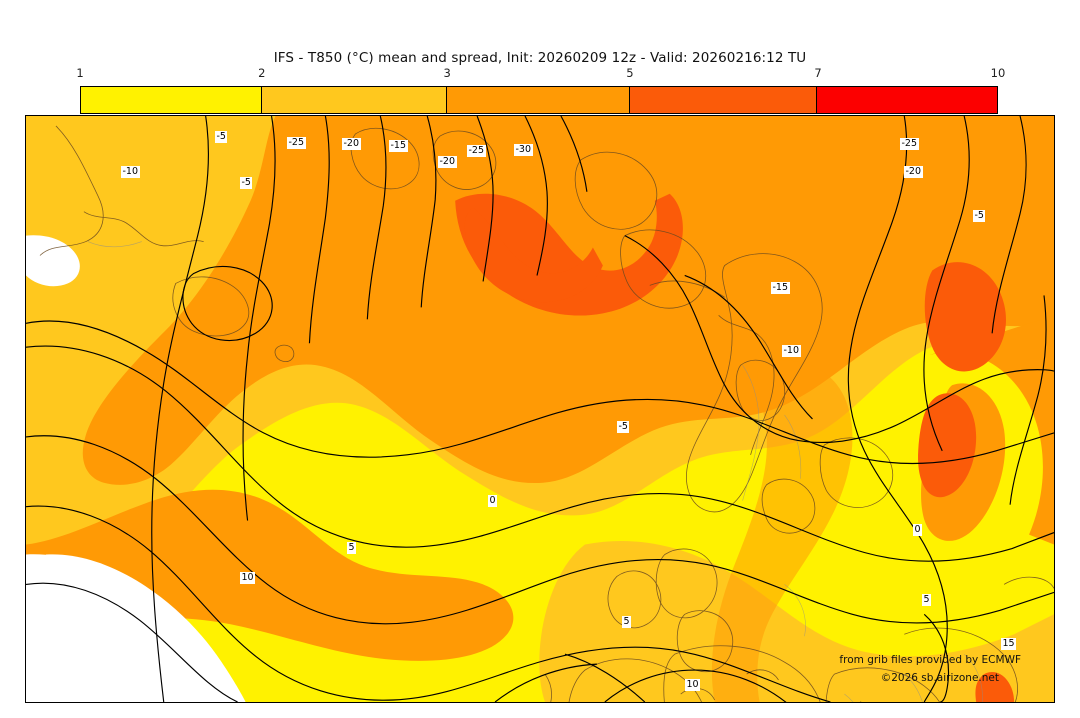 The width and height of the screenshot is (1080, 718). Describe the element at coordinates (818, 73) in the screenshot. I see `colorbar-tick-7: 7` at that location.